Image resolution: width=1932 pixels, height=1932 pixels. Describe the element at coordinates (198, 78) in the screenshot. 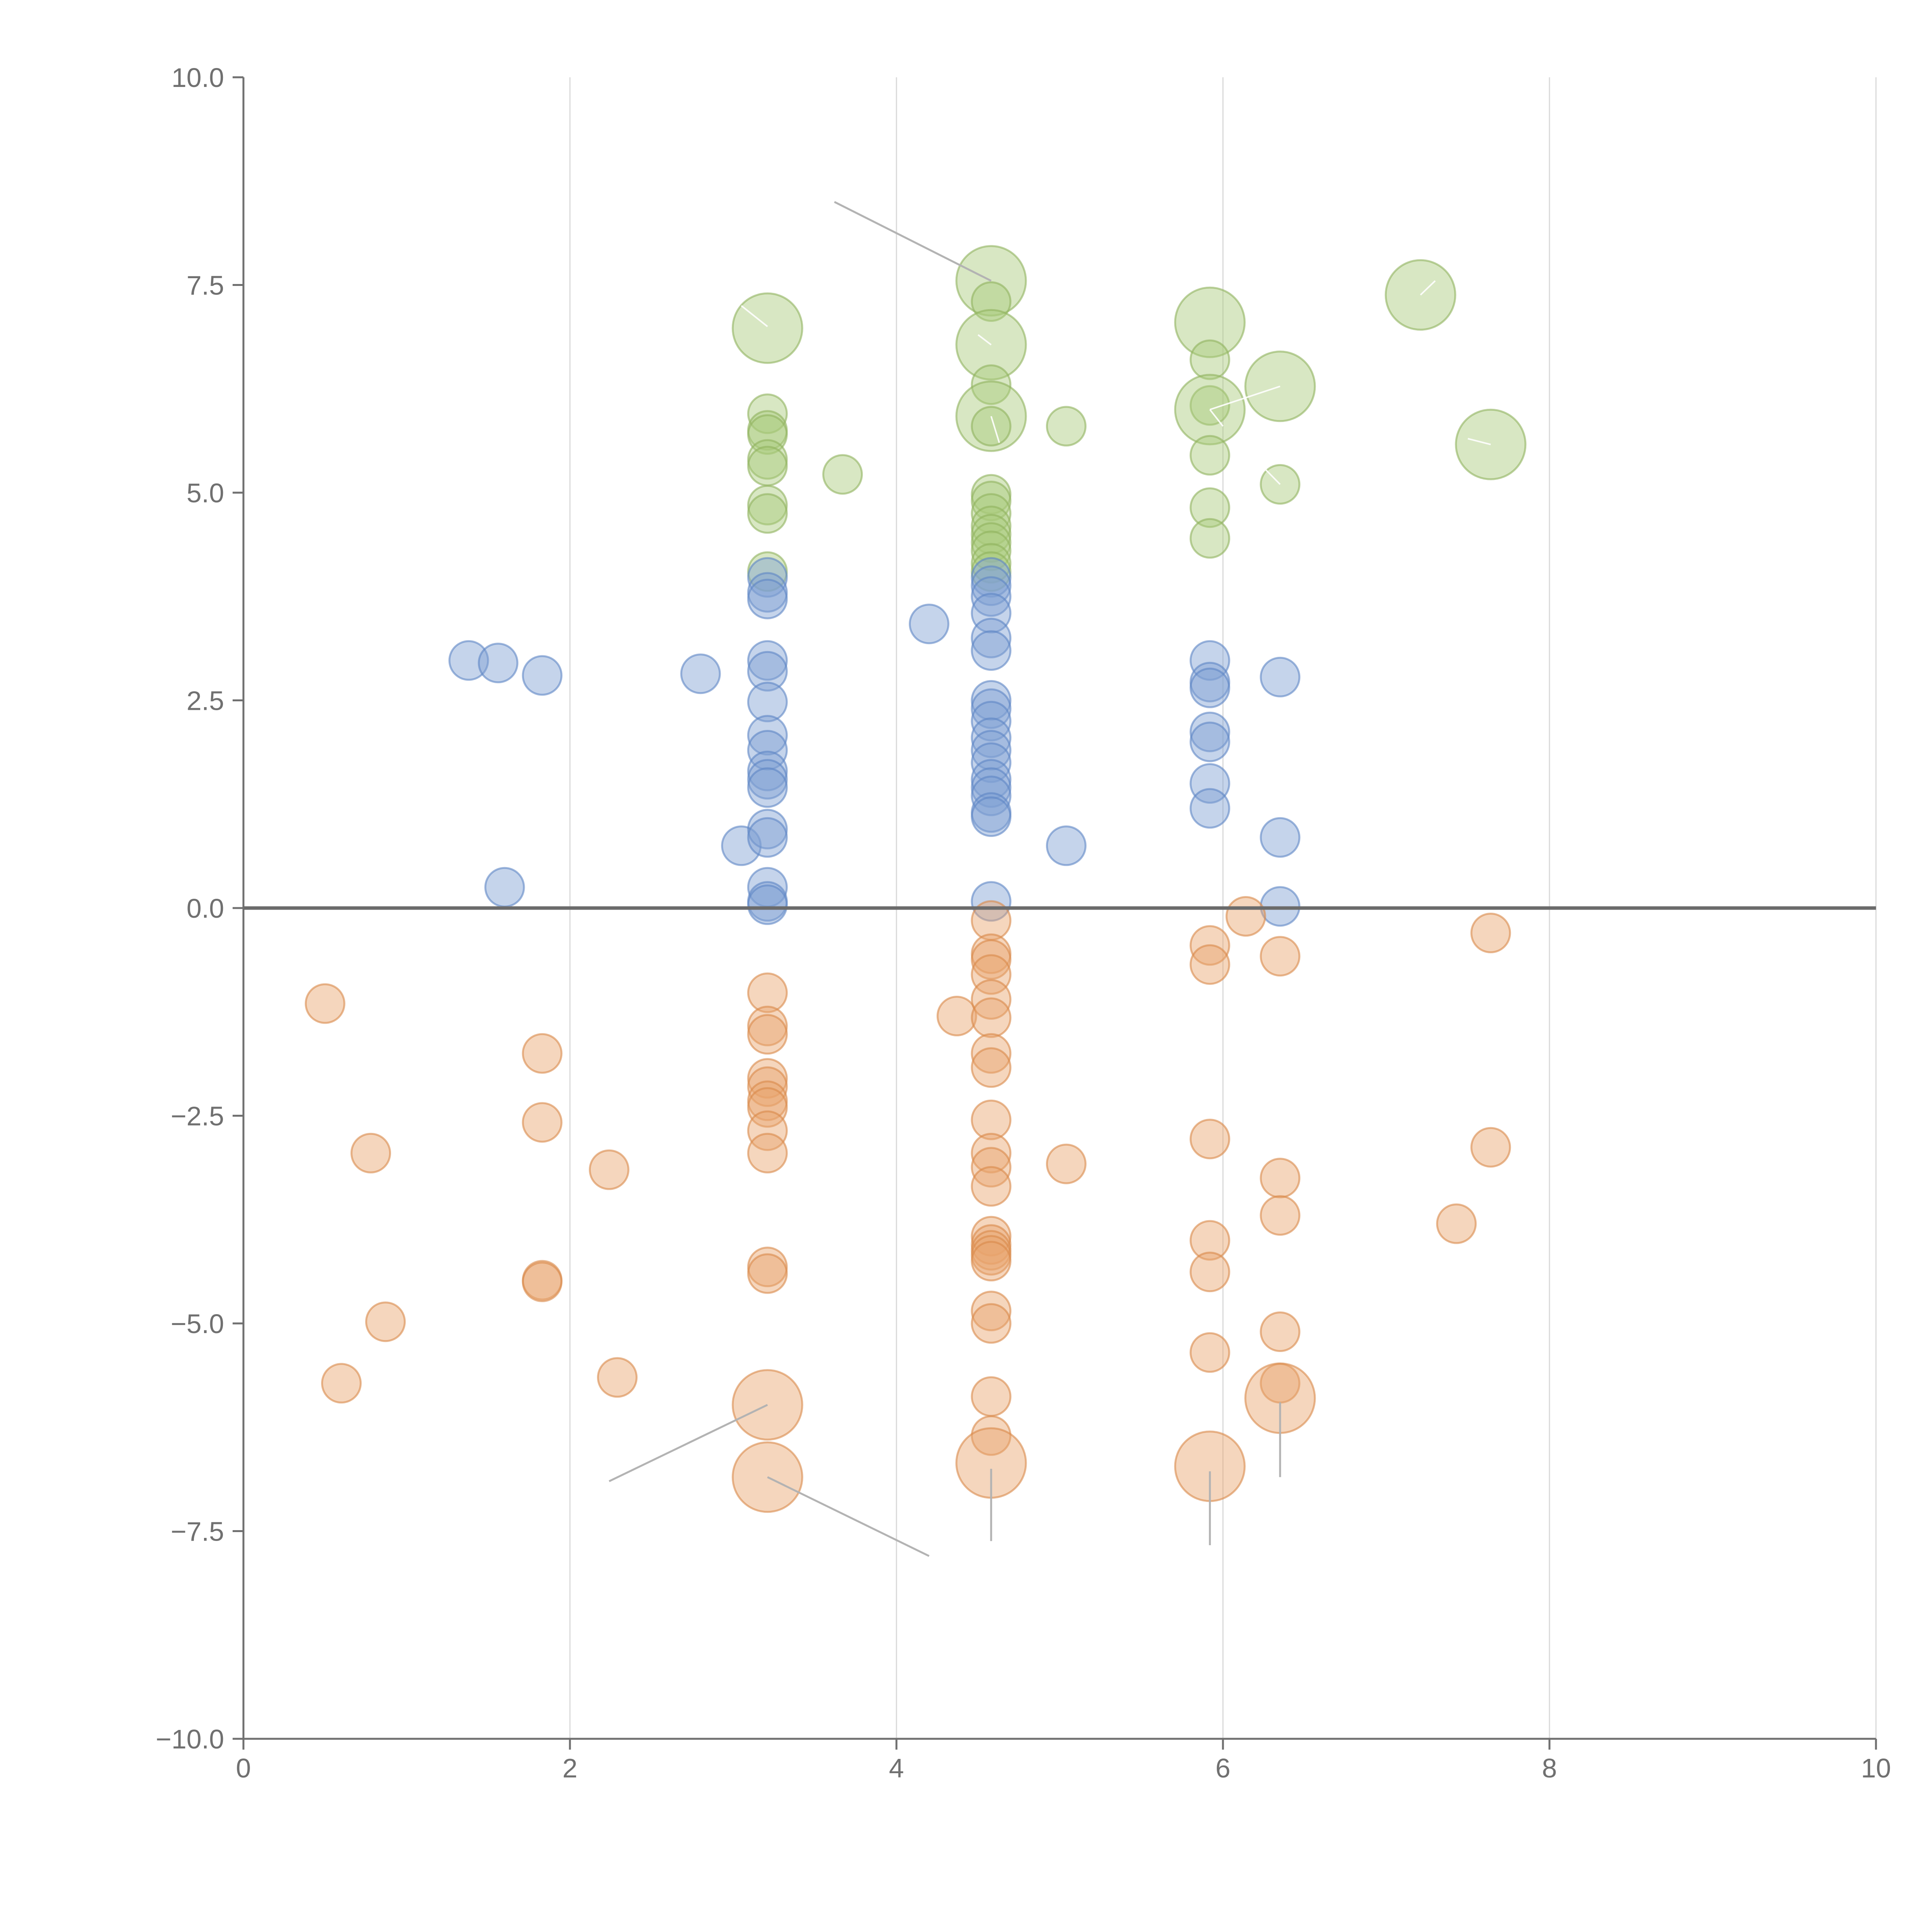

I see `y-tick-label: 10.0` at that location.